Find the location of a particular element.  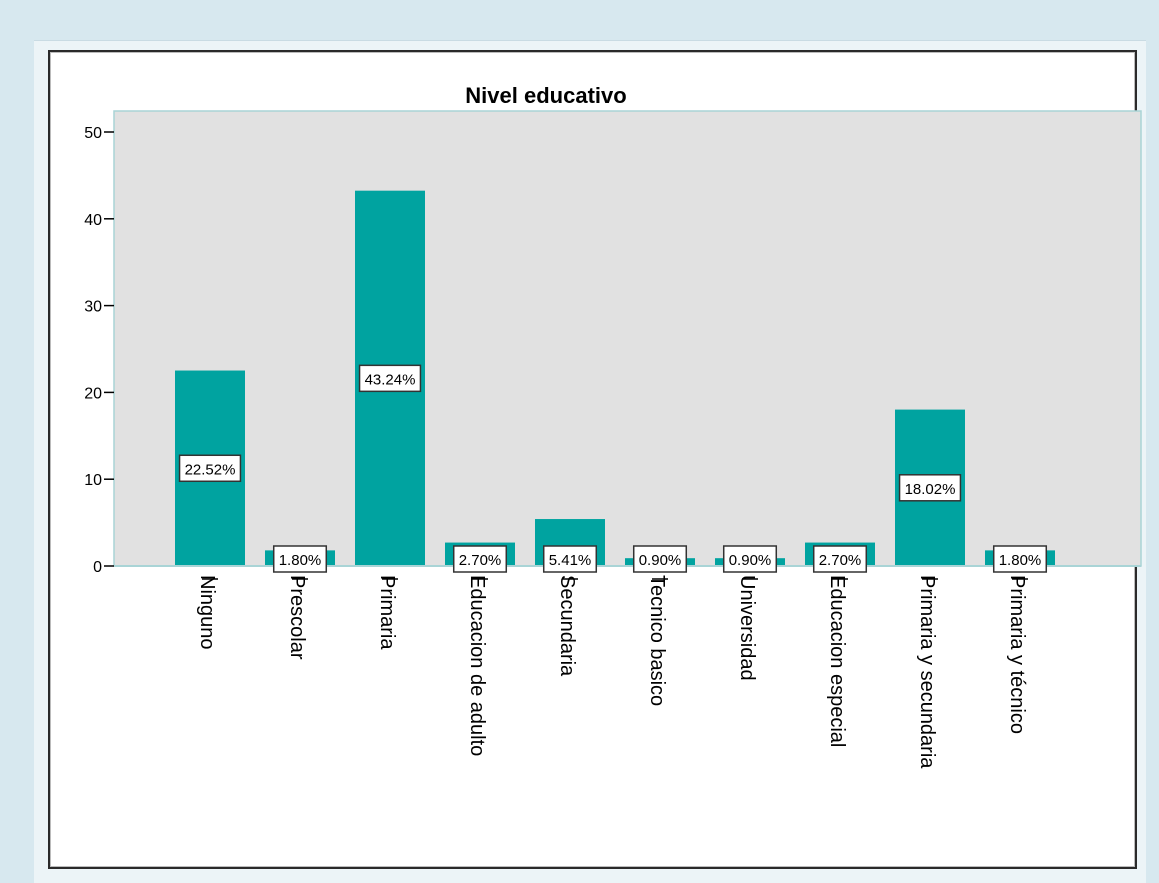

data-label-text: 5.41% is located at coordinates (570, 560).